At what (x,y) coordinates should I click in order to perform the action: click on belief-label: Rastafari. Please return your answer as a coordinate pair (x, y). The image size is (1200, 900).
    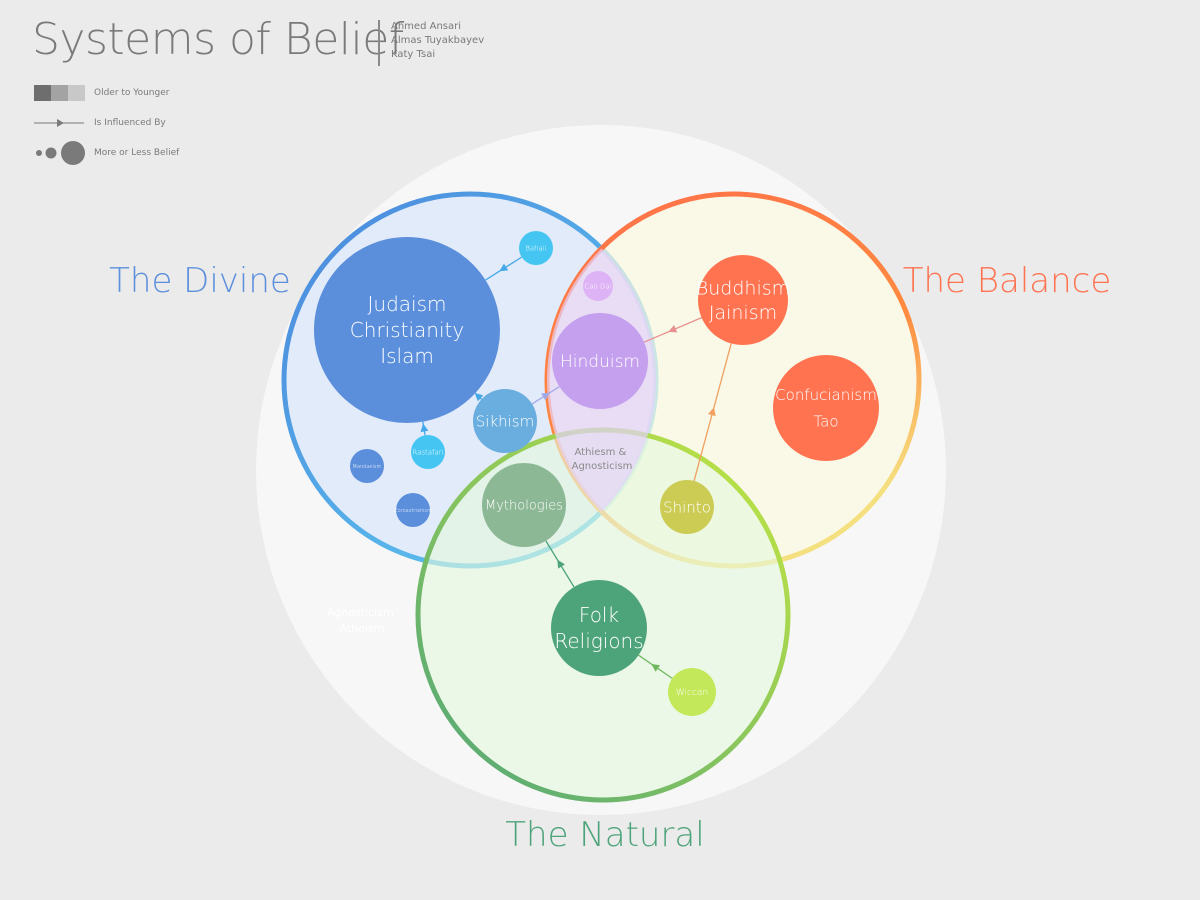
    Looking at the image, I should click on (427, 452).